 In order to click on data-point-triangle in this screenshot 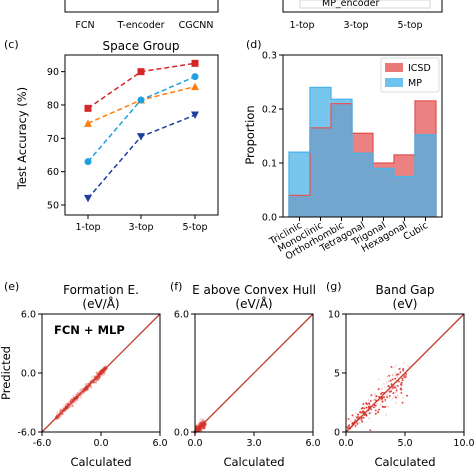, I will do `click(195, 115)`.